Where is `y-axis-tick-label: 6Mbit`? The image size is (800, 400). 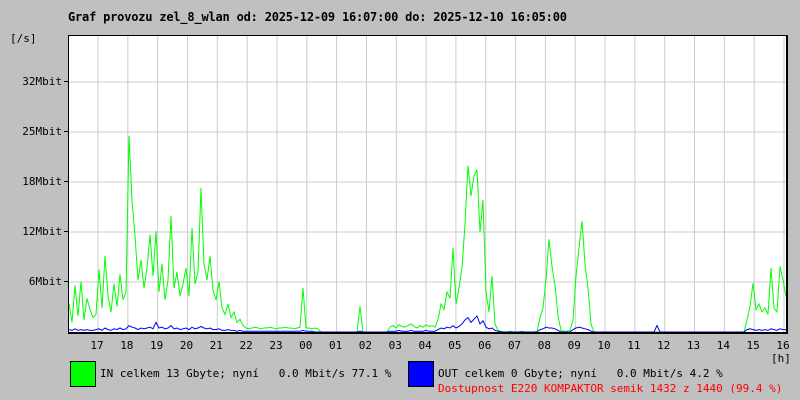
y-axis-tick-label: 6Mbit is located at coordinates (45, 281).